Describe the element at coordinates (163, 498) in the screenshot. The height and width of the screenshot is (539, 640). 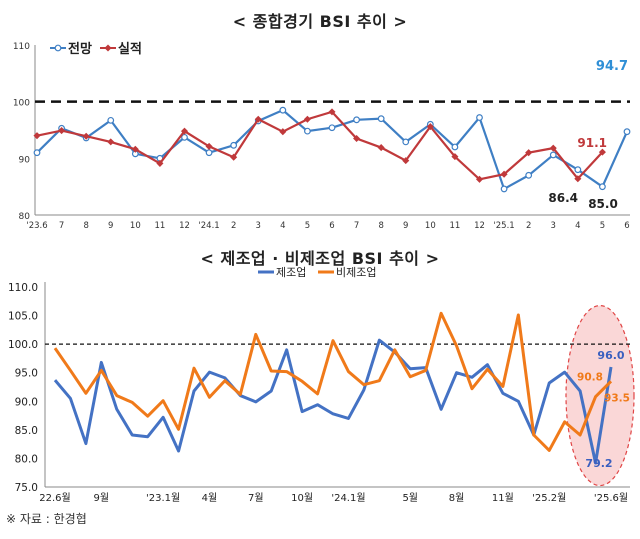
I see `chart2-x-tick-label: '23.1월` at that location.